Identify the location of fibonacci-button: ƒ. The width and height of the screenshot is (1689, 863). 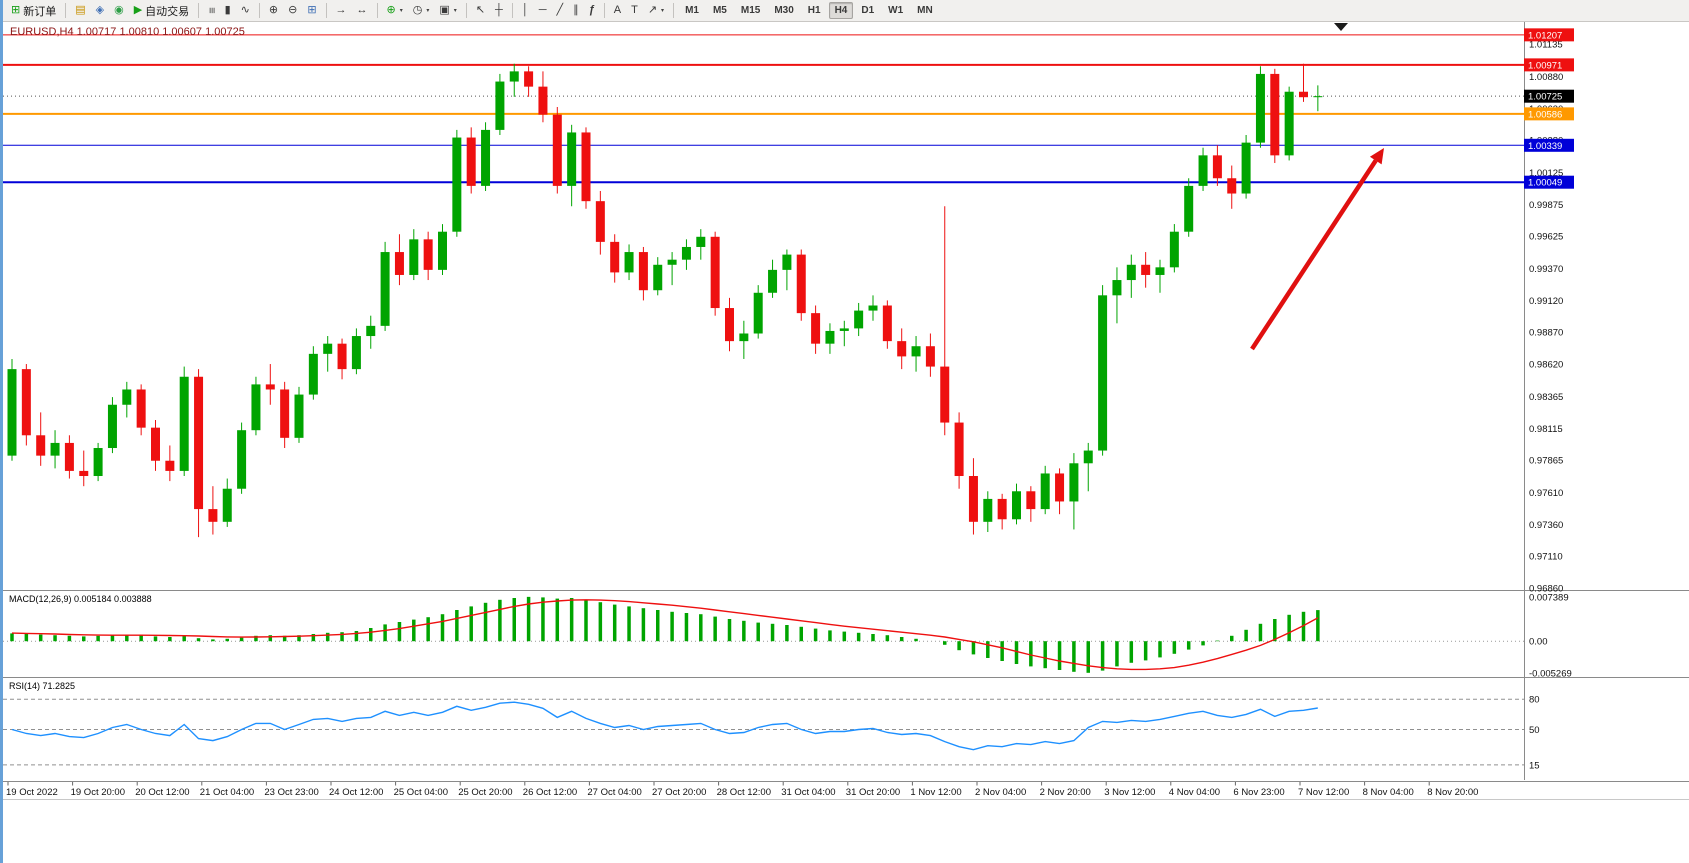
(592, 11).